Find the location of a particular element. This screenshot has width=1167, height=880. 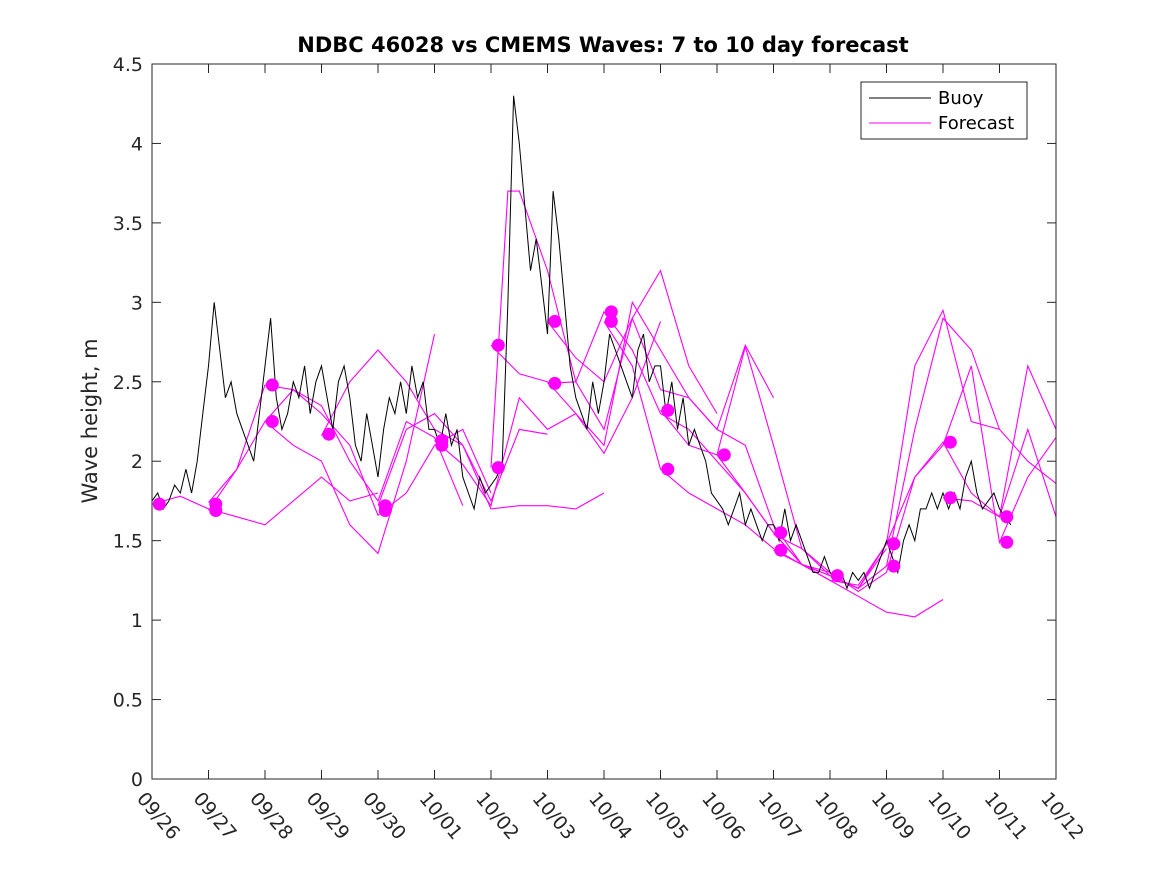

legend-box is located at coordinates (944, 110).